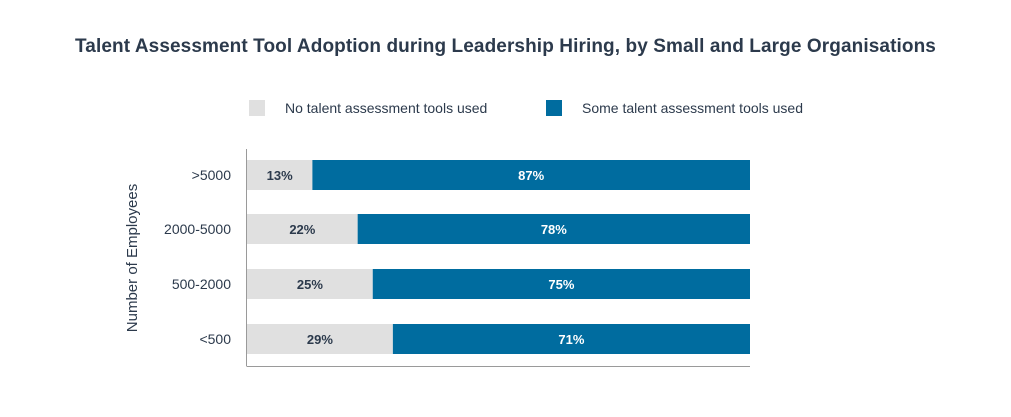  I want to click on data-label: 22%, so click(302, 229).